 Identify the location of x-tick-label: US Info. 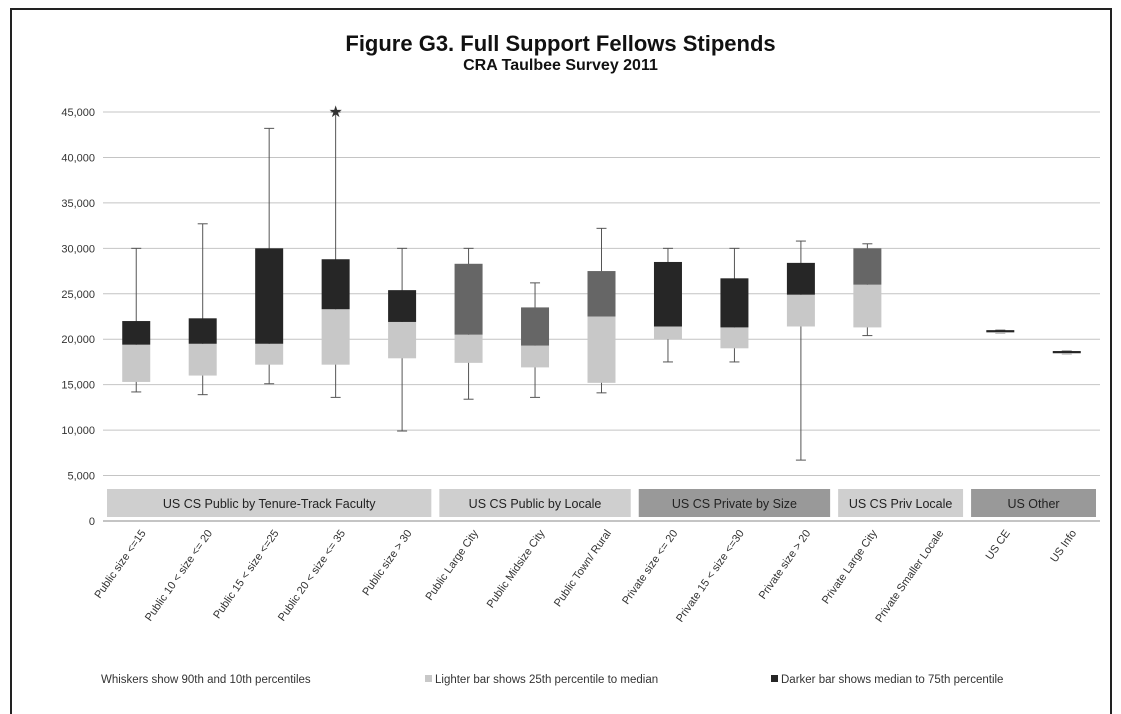
(1063, 546).